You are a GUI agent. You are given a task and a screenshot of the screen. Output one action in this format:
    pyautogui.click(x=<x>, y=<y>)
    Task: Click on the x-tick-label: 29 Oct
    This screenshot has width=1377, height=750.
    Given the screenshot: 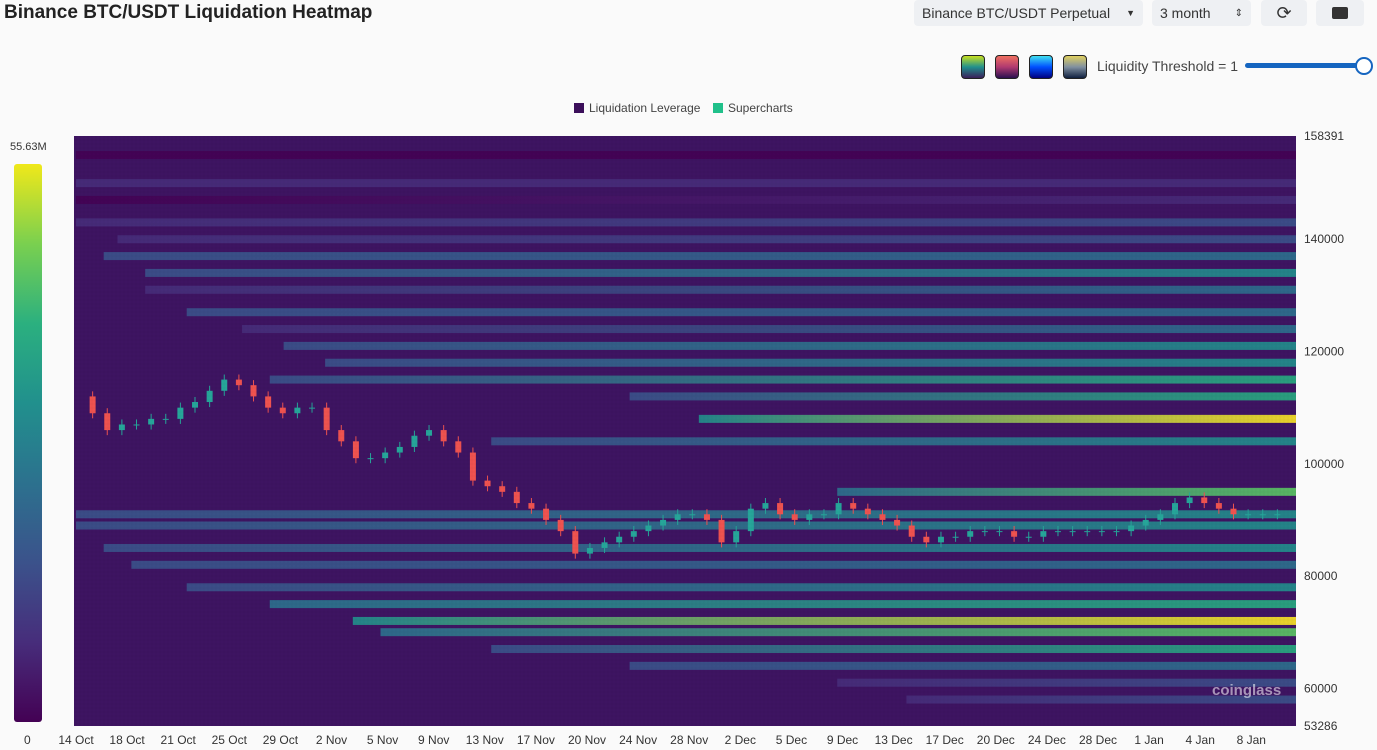 What is the action you would take?
    pyautogui.click(x=281, y=740)
    